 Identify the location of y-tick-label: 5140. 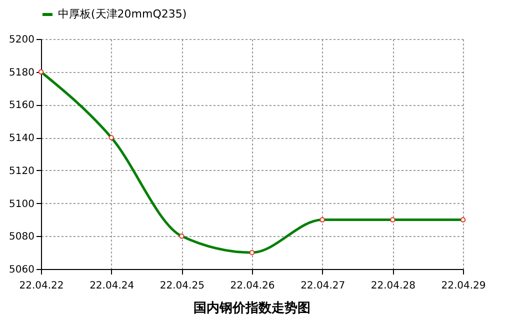
(21, 138).